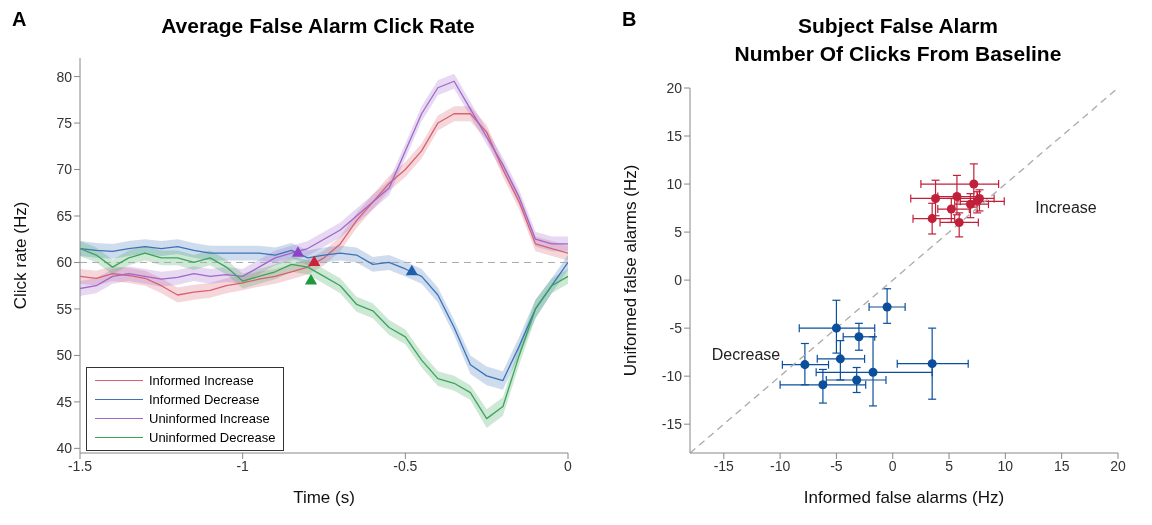 The image size is (1152, 525). What do you see at coordinates (836, 465) in the screenshot?
I see `x-tick-label: -5` at bounding box center [836, 465].